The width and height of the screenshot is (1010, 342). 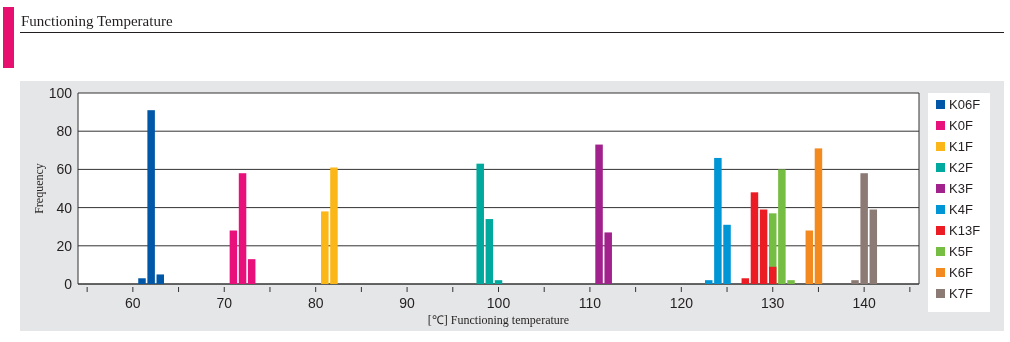 I want to click on chart-title: Functioning Temperature, so click(x=97, y=21).